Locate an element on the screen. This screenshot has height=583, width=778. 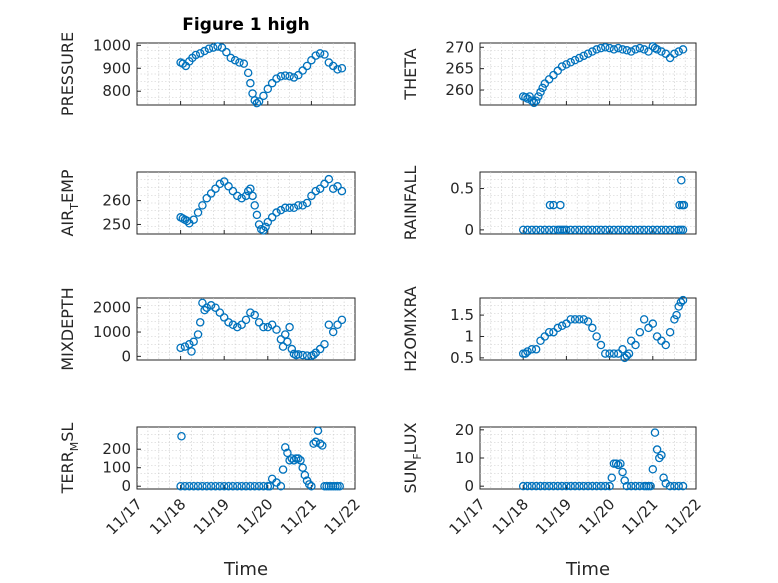
y-tick-label: 1.5 is located at coordinates (462, 315).